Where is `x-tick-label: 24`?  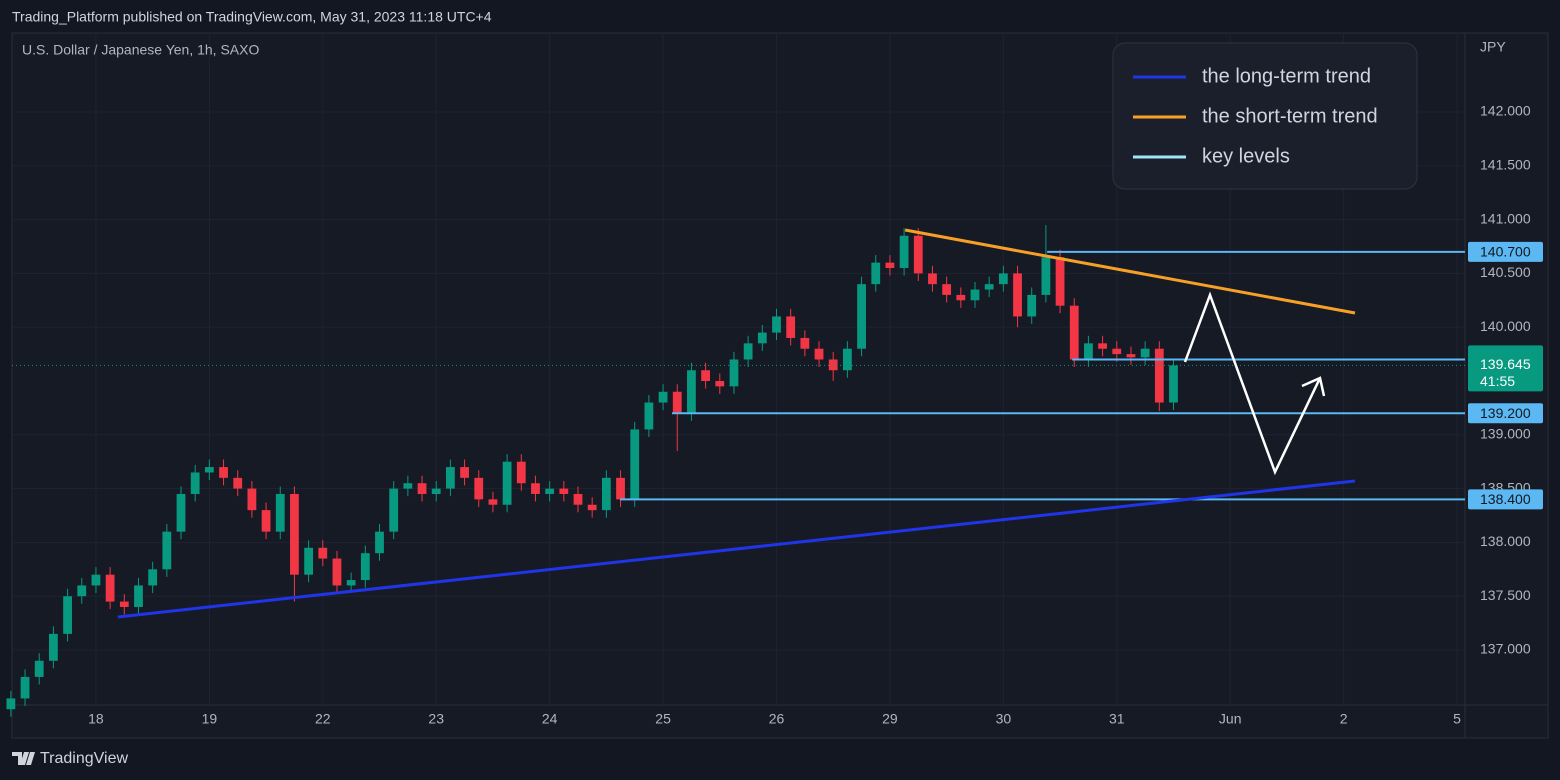
x-tick-label: 24 is located at coordinates (550, 719).